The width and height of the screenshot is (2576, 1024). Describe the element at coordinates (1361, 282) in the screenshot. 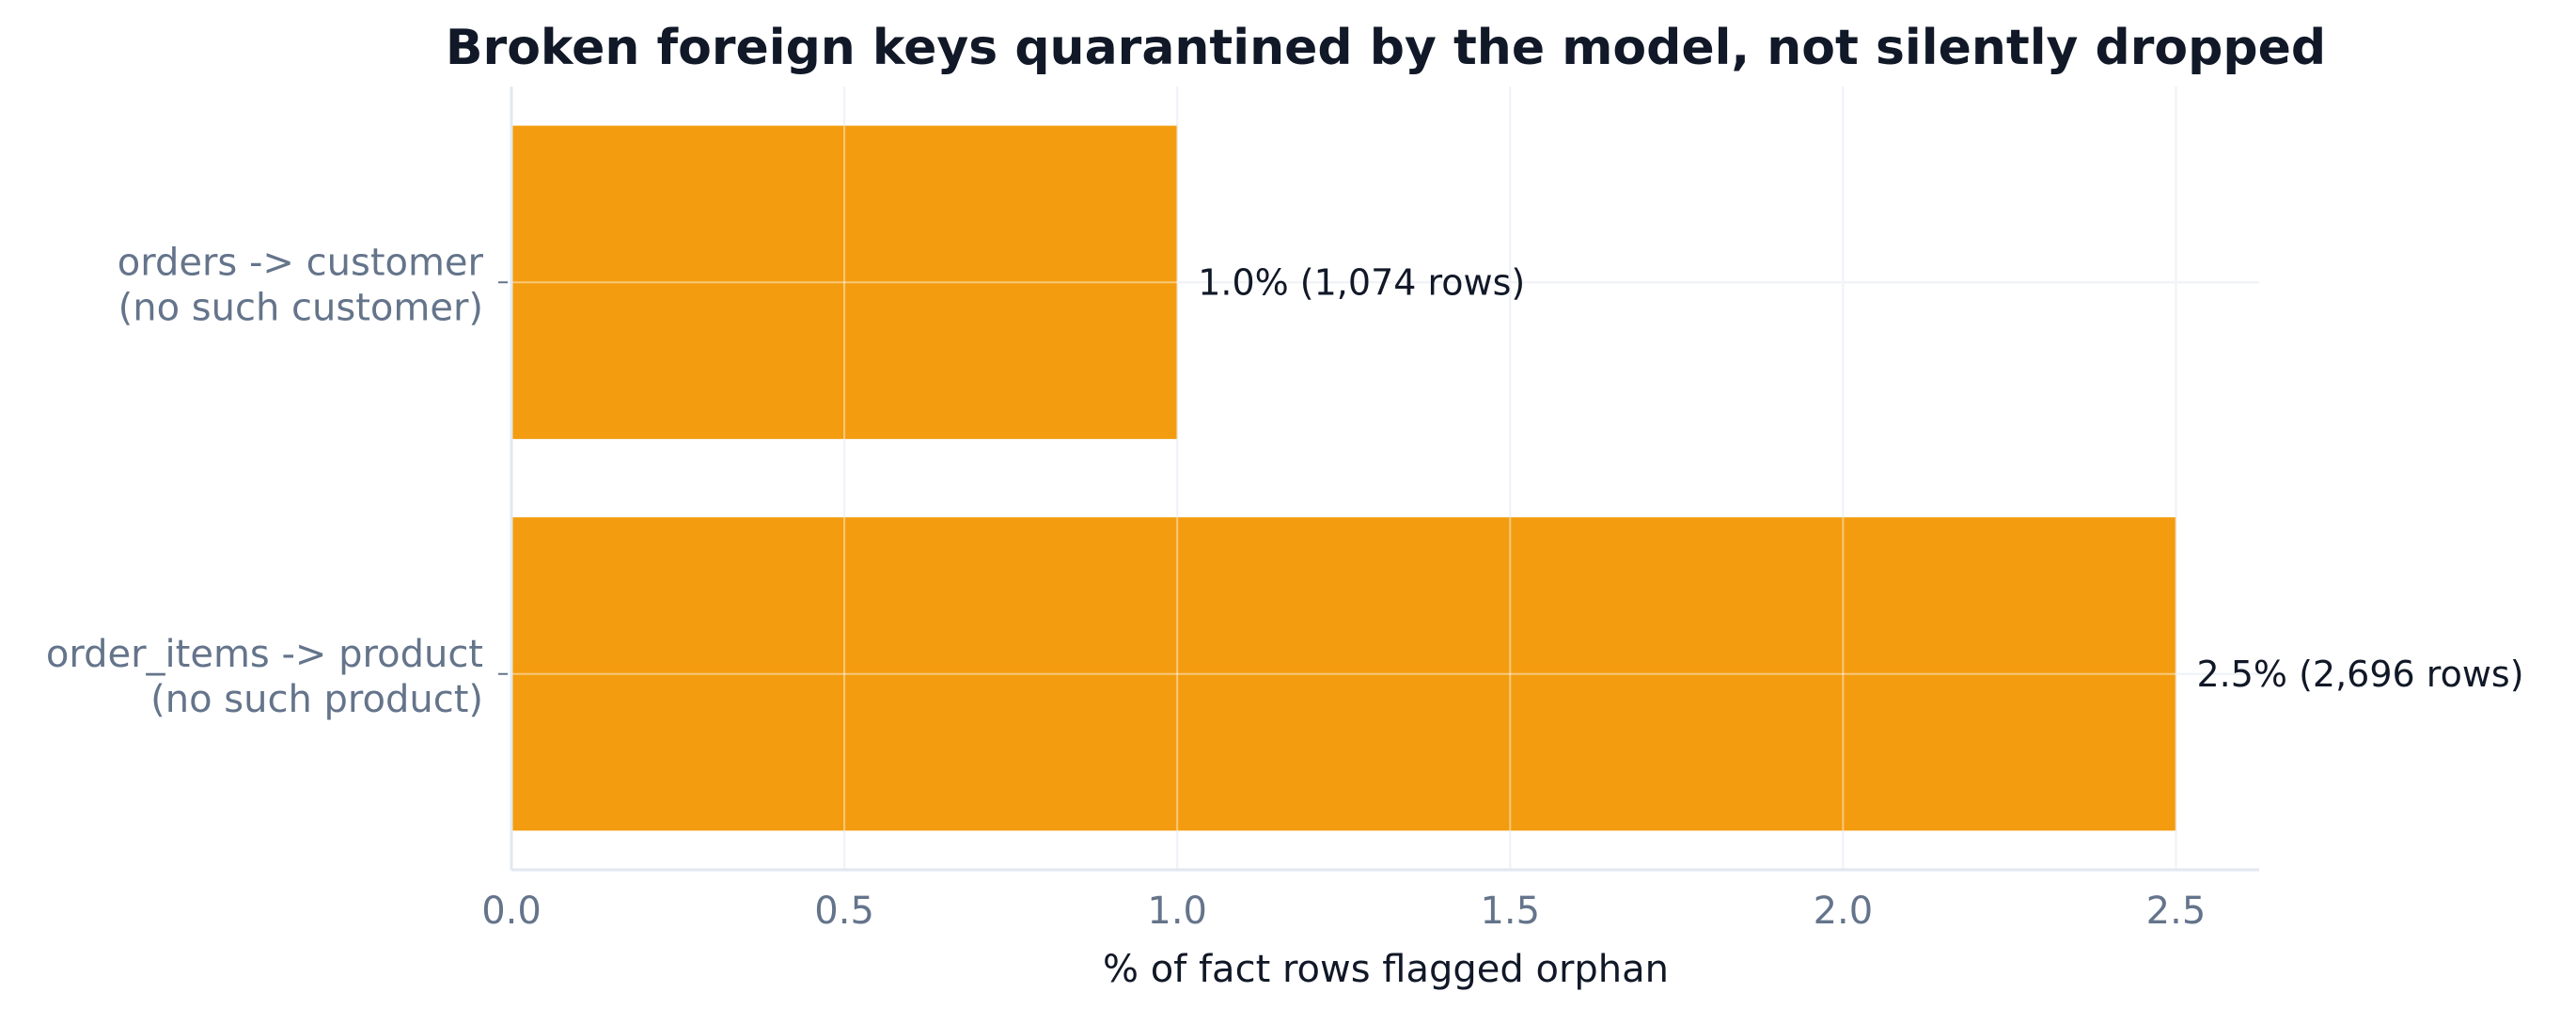

I see `bar-value-label: 1.0% (1,074 rows)` at that location.